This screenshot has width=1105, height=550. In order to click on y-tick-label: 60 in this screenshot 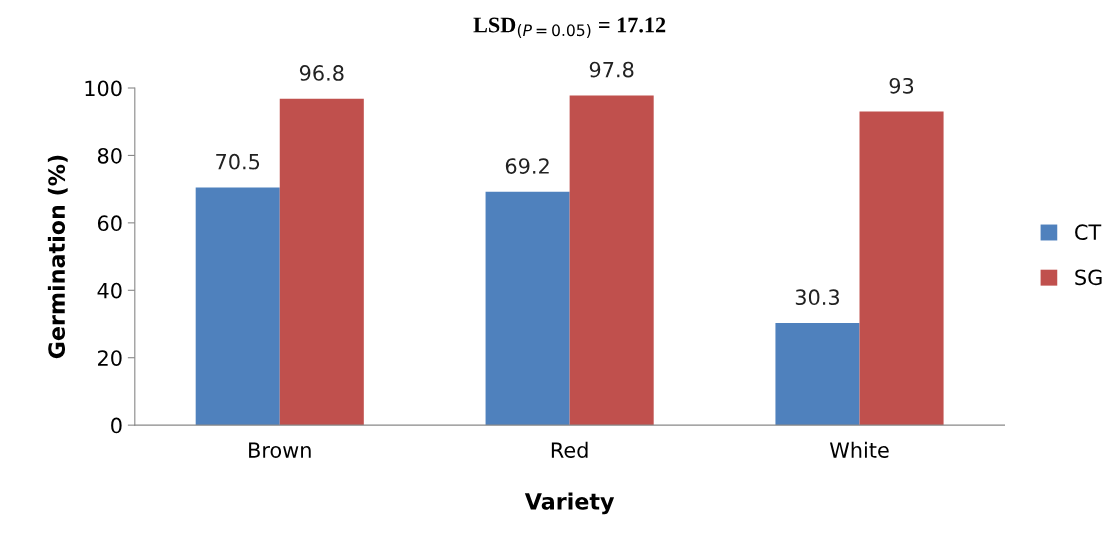, I will do `click(109, 223)`.